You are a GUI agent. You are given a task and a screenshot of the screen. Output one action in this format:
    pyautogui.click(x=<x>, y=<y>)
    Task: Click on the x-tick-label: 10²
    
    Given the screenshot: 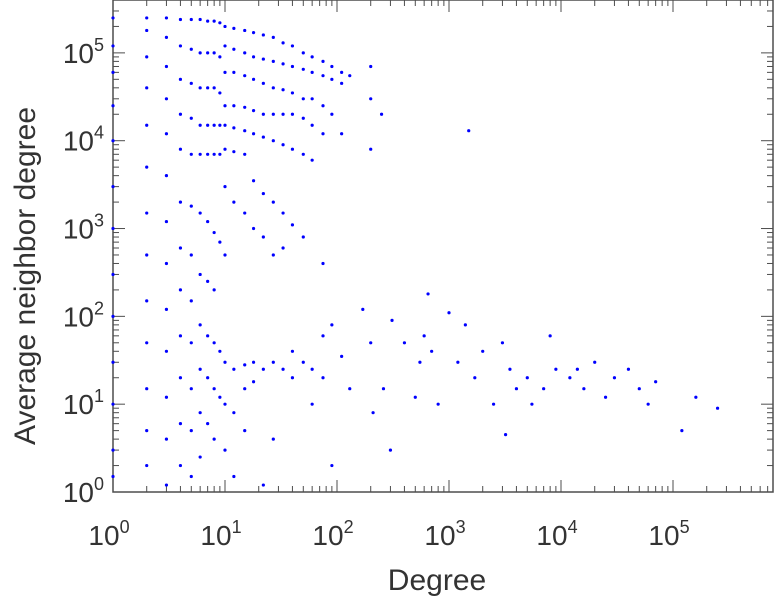 What is the action you would take?
    pyautogui.click(x=332, y=534)
    